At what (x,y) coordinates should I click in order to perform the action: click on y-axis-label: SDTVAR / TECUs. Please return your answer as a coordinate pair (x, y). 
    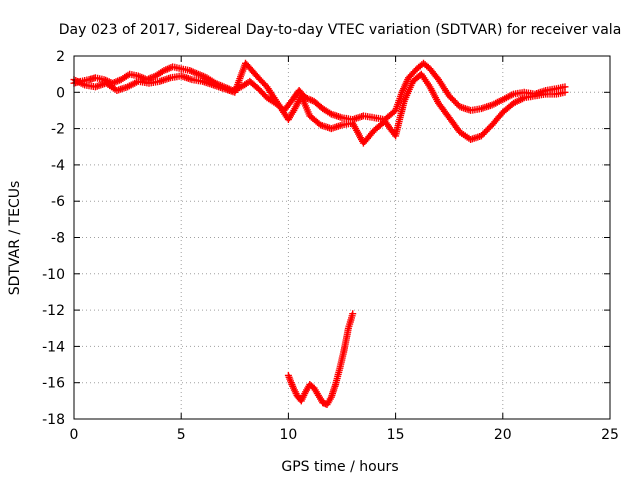
    Looking at the image, I should click on (15, 238).